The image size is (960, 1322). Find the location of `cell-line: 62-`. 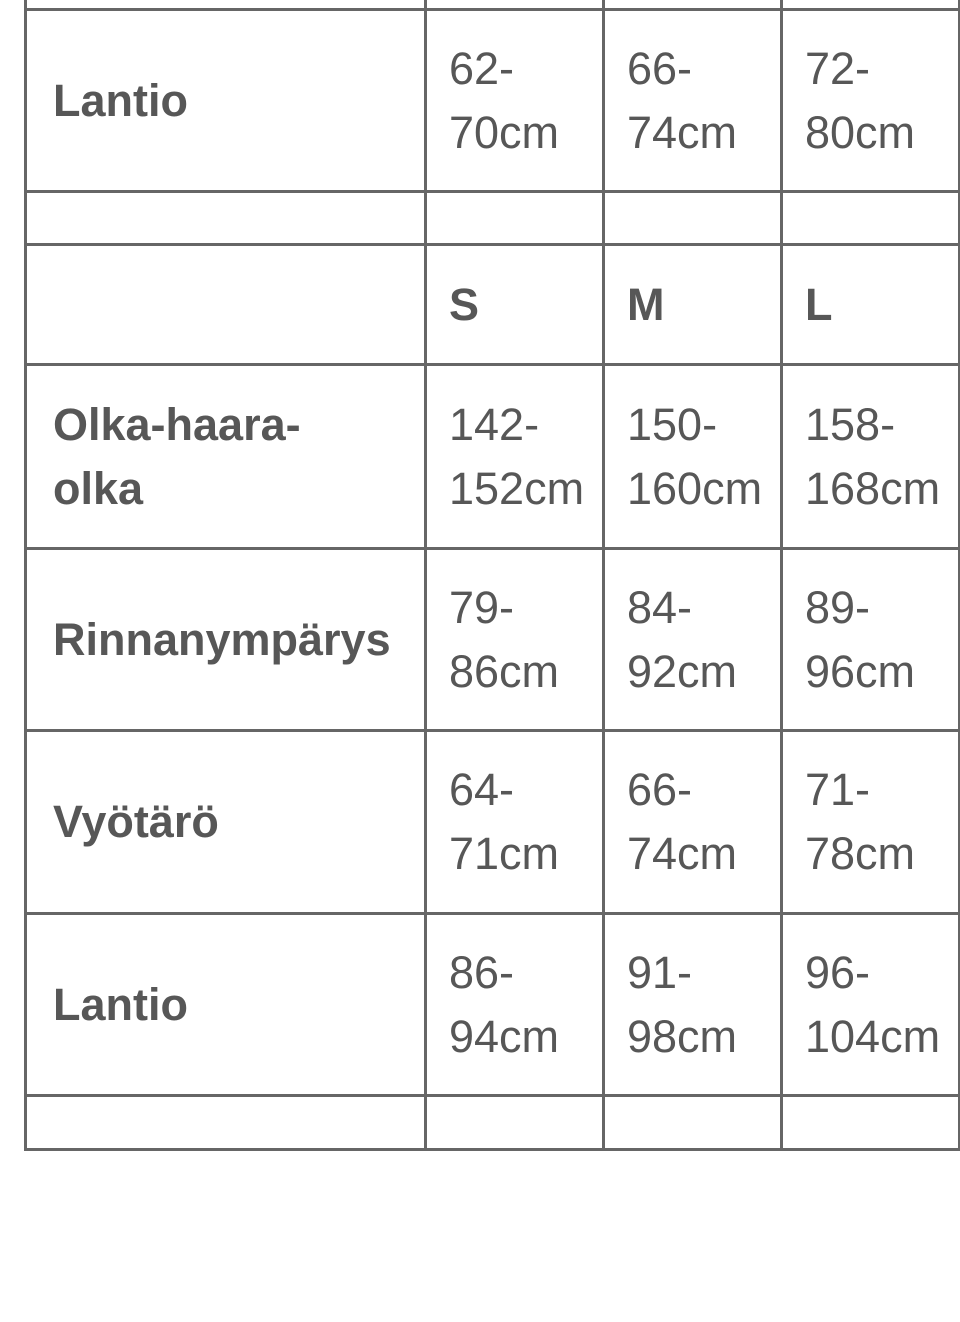

cell-line: 62- is located at coordinates (482, 68).